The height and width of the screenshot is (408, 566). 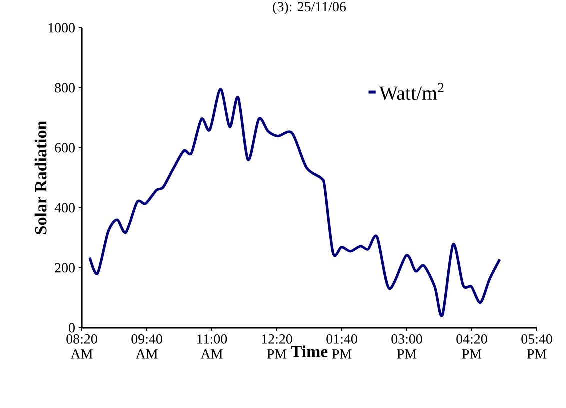 I want to click on y-axis-title: Solar Radiation, so click(x=40, y=177).